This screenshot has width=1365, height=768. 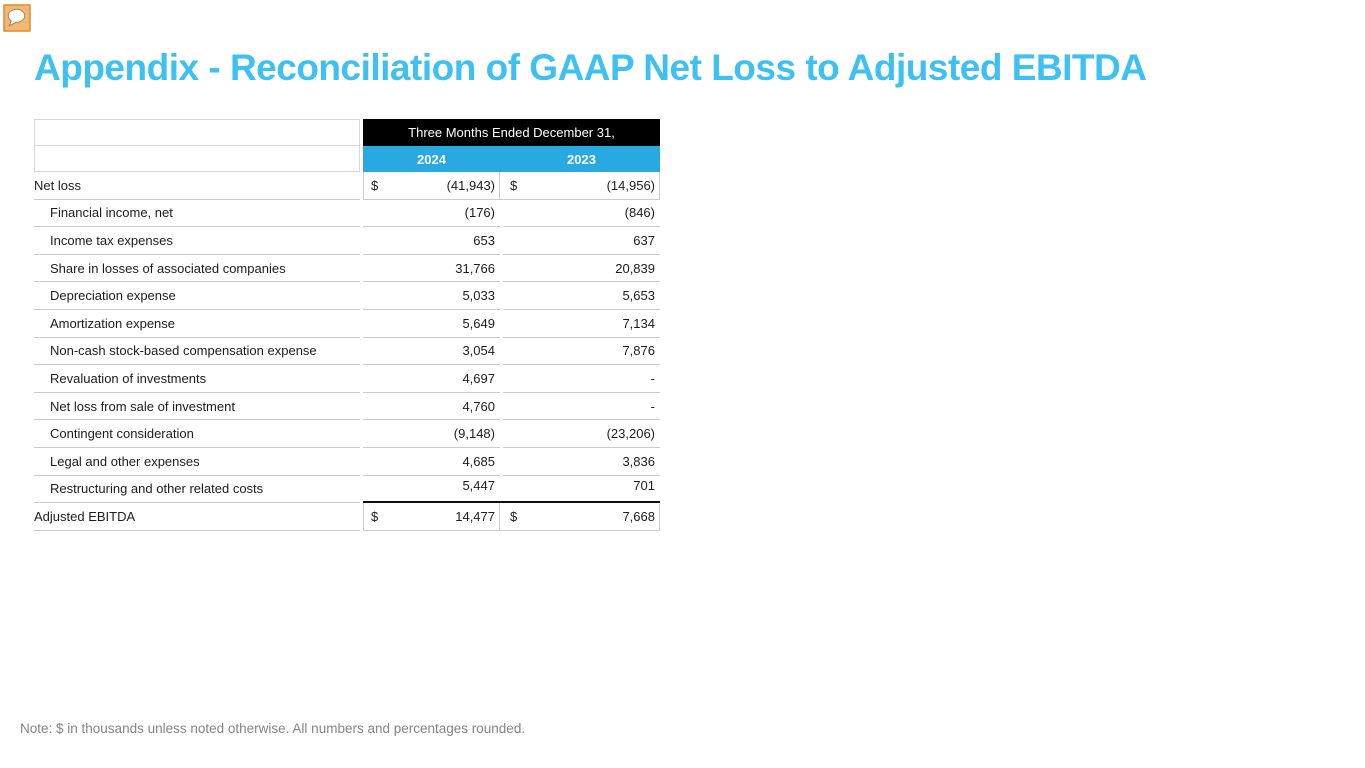 I want to click on value-2024: $ (41,943), so click(x=431, y=186).